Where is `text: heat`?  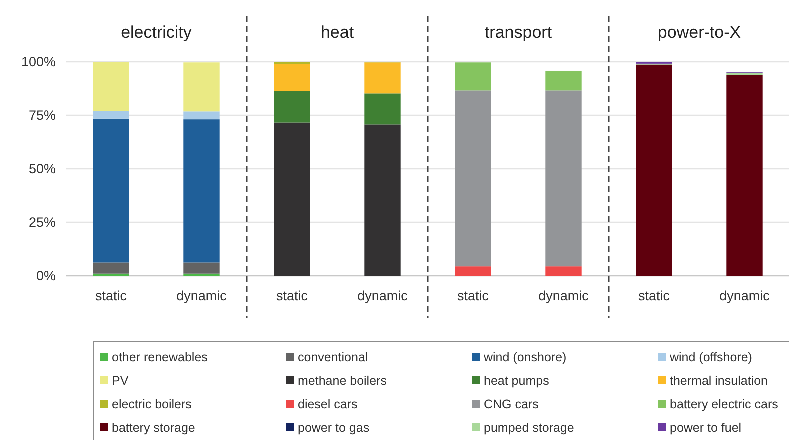 text: heat is located at coordinates (337, 32).